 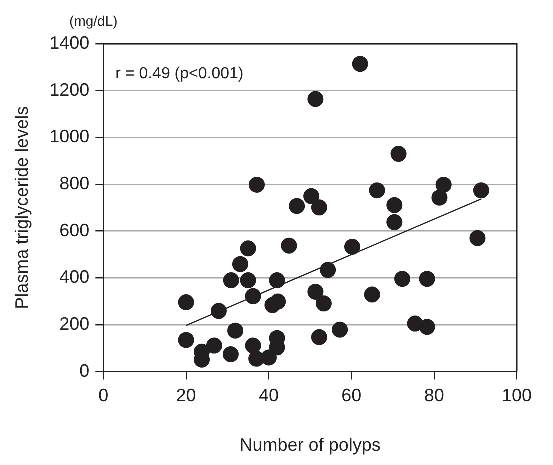 I want to click on annotation: r = 0.49 (p<0.001), so click(x=180, y=73).